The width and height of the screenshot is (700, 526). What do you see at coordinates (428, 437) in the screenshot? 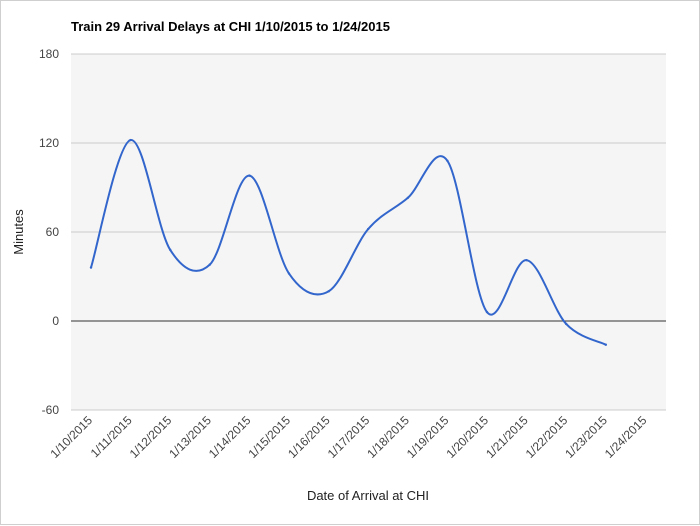
I see `x-tick-label: 1/19/2015` at bounding box center [428, 437].